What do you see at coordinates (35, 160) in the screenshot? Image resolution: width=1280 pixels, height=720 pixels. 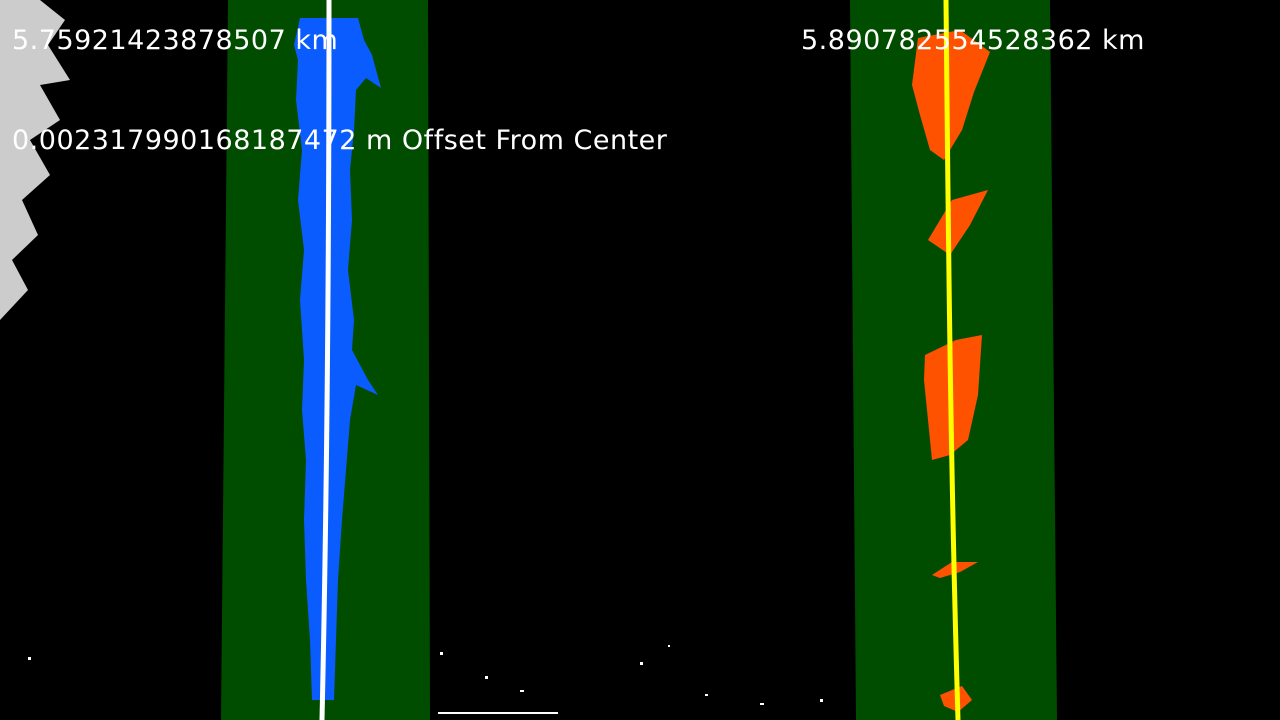 I see `left-edge-noise` at bounding box center [35, 160].